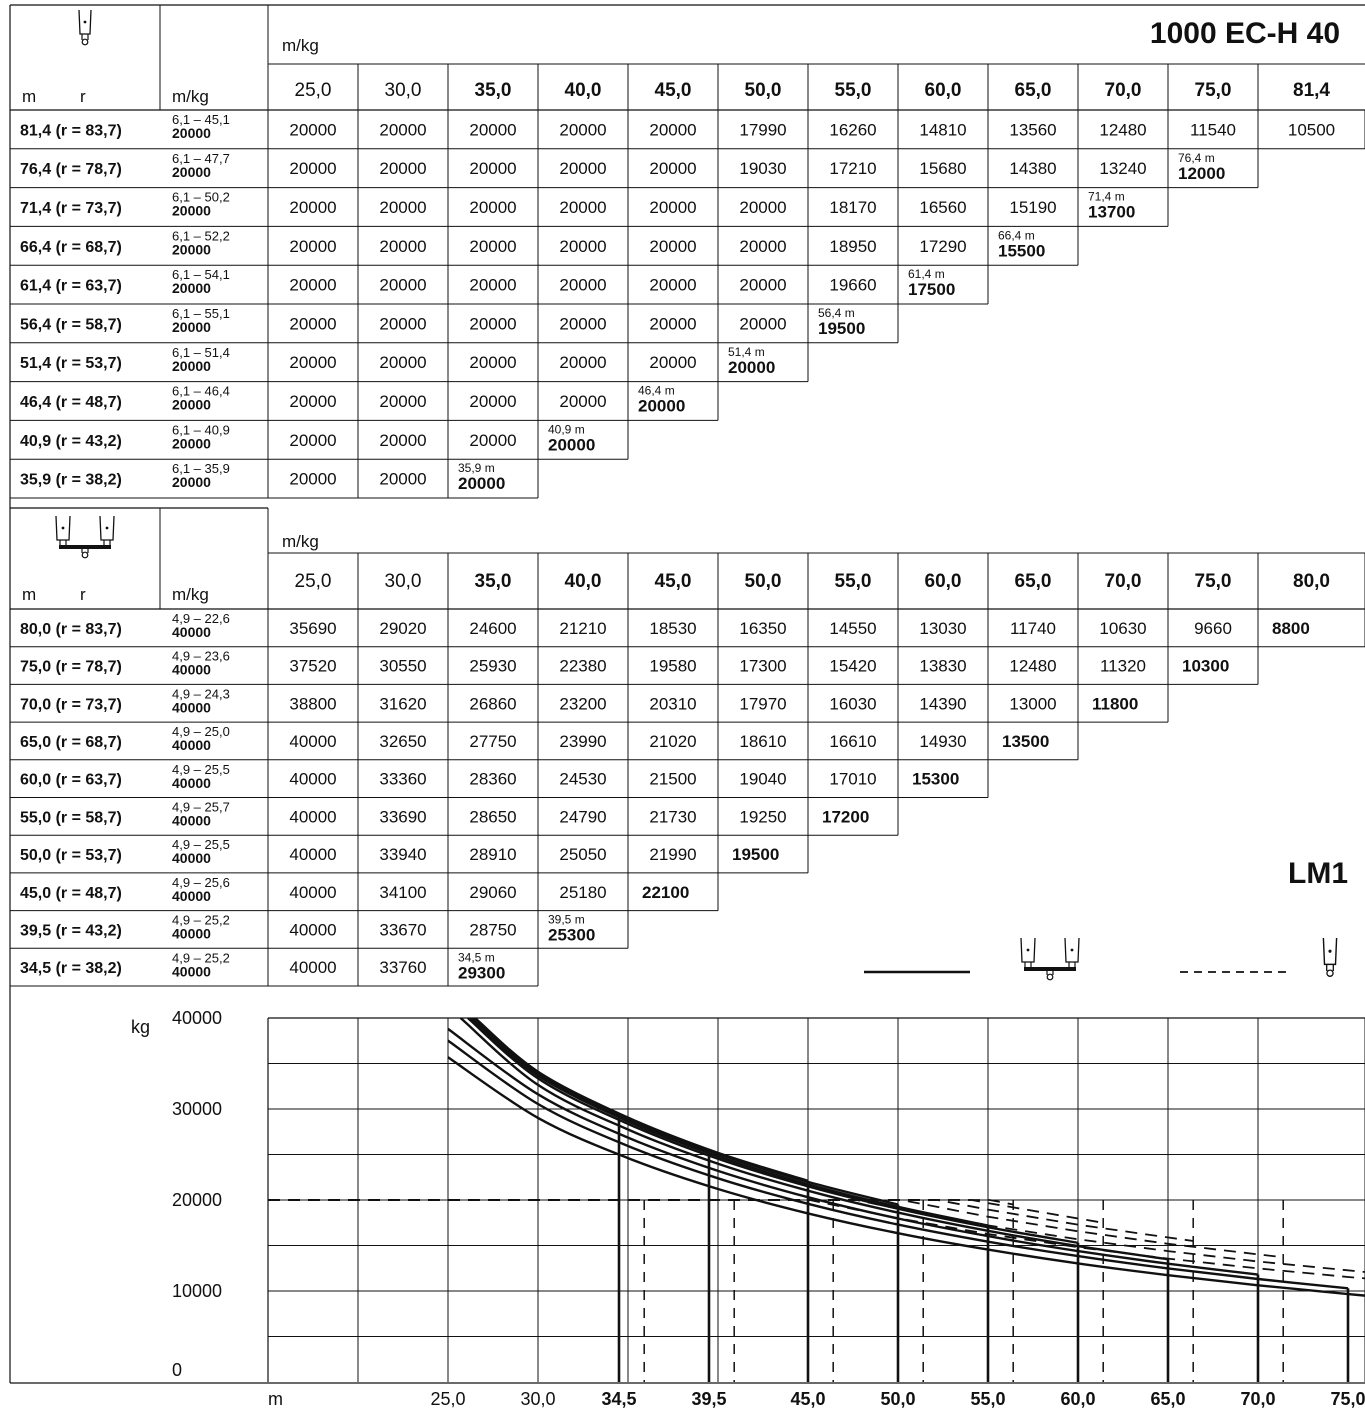  Describe the element at coordinates (582, 779) in the screenshot. I see `load-value: 24530` at that location.